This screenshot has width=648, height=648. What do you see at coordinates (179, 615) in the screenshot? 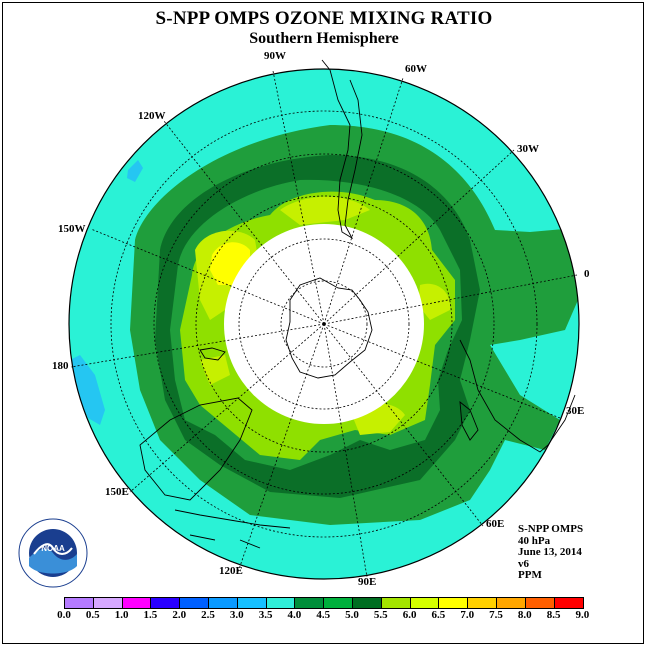
I see `colorbar-tick-label: 2.0` at bounding box center [179, 615].